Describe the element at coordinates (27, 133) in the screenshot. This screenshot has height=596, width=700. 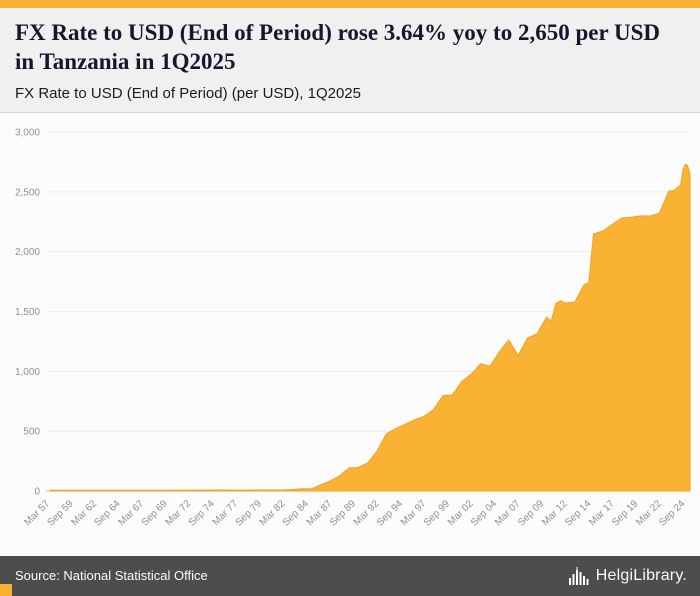
I see `svg-text: 3,000` at that location.